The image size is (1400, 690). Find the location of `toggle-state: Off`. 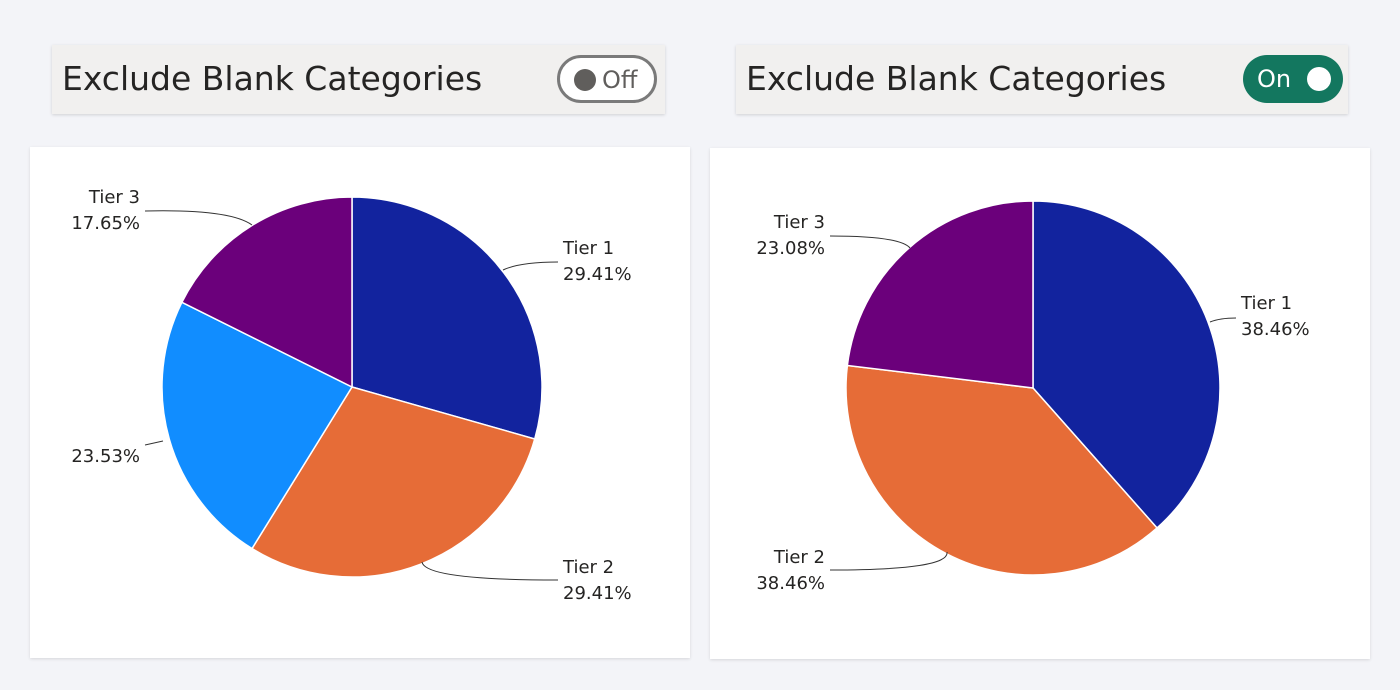

toggle-state: Off is located at coordinates (620, 80).